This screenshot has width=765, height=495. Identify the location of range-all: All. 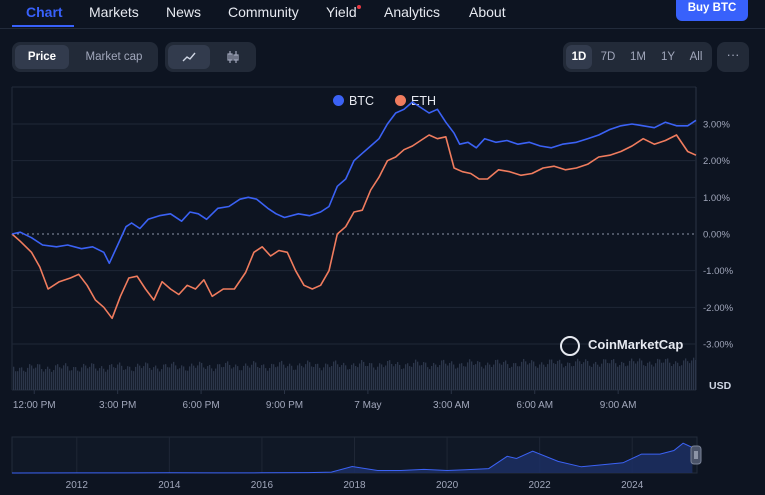
(696, 57).